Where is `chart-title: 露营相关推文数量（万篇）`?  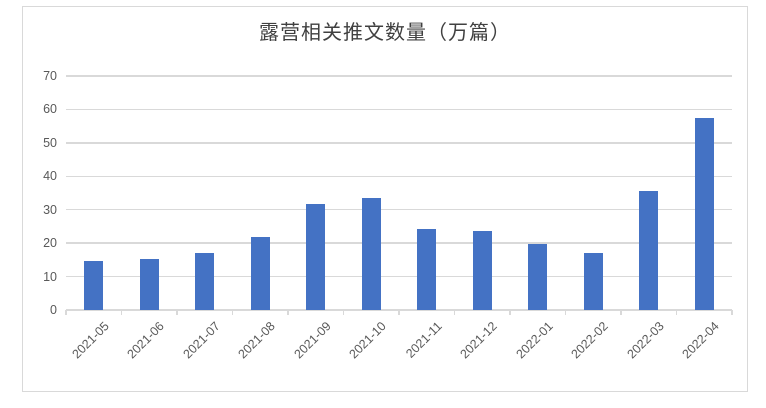 chart-title: 露营相关推文数量（万篇） is located at coordinates (385, 33).